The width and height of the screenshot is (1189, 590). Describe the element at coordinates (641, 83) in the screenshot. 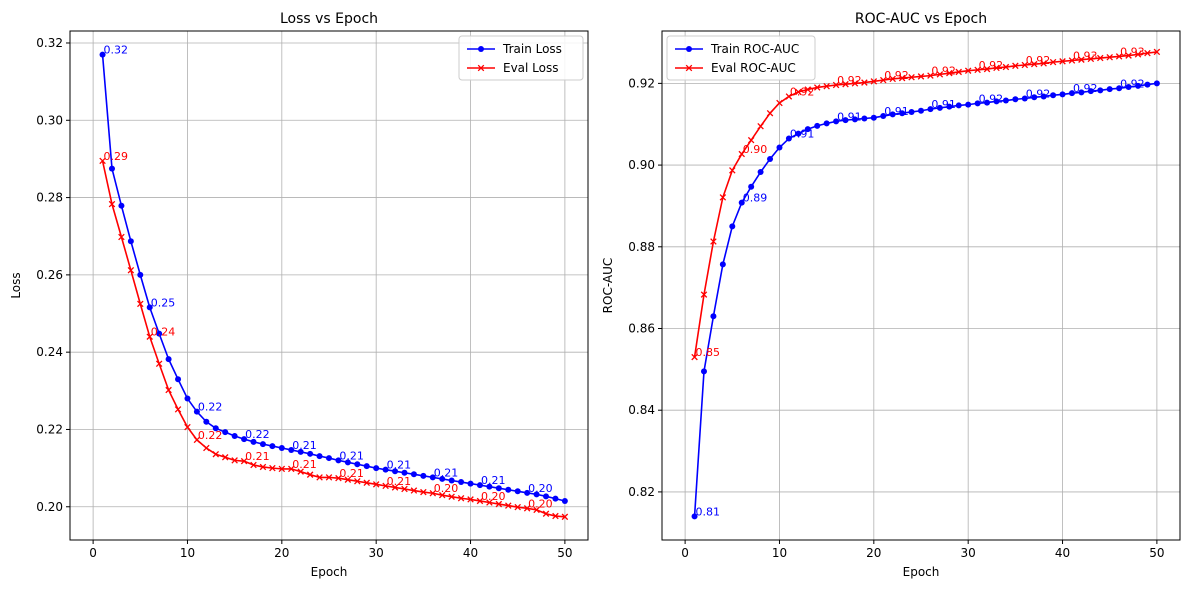

I see `y-tick-label: 0.92` at that location.